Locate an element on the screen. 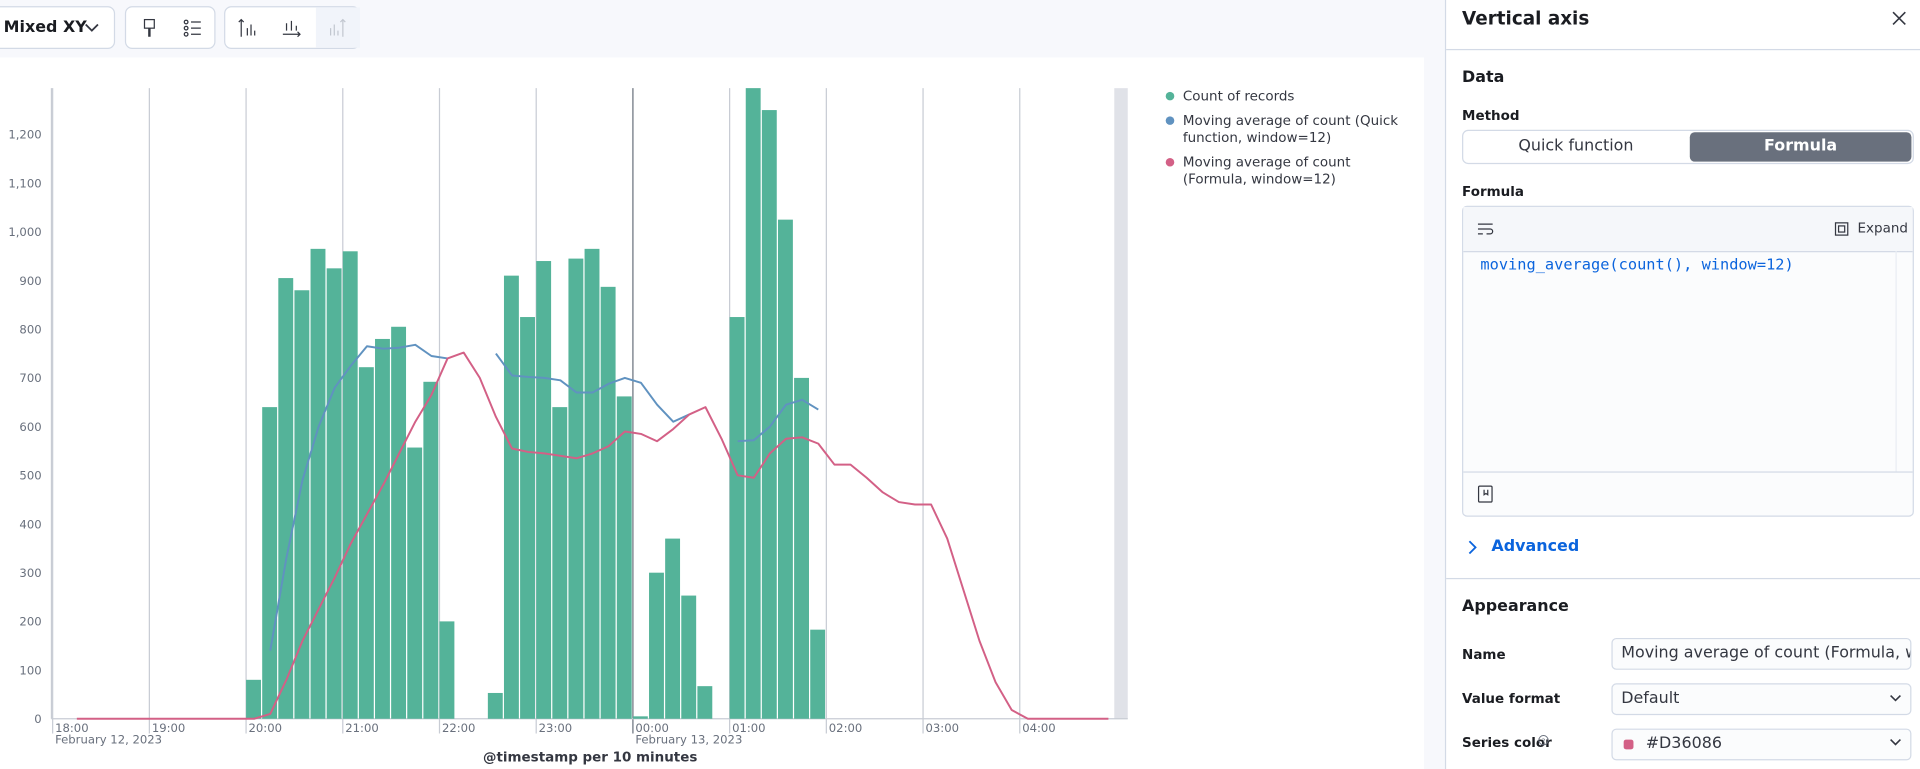  bottom-axis-icon is located at coordinates (292, 28).